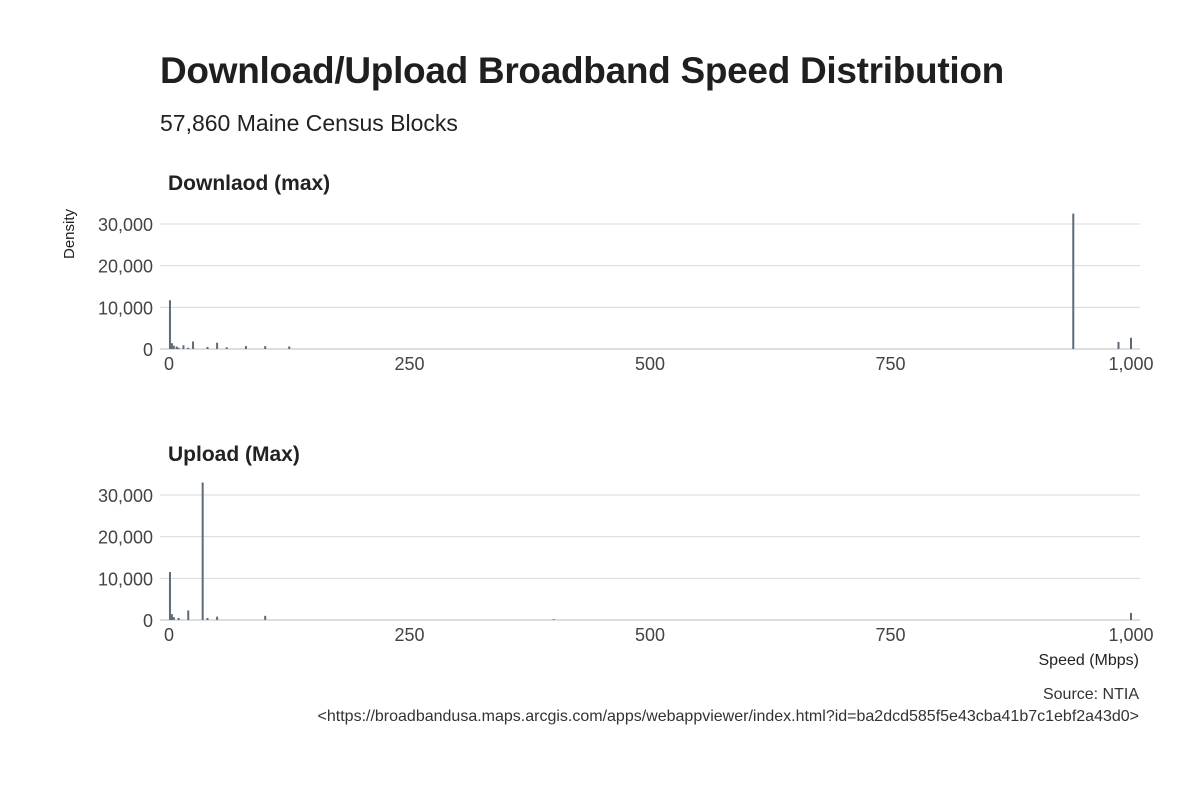  What do you see at coordinates (1090, 694) in the screenshot?
I see `caption-source: Source: NTIA` at bounding box center [1090, 694].